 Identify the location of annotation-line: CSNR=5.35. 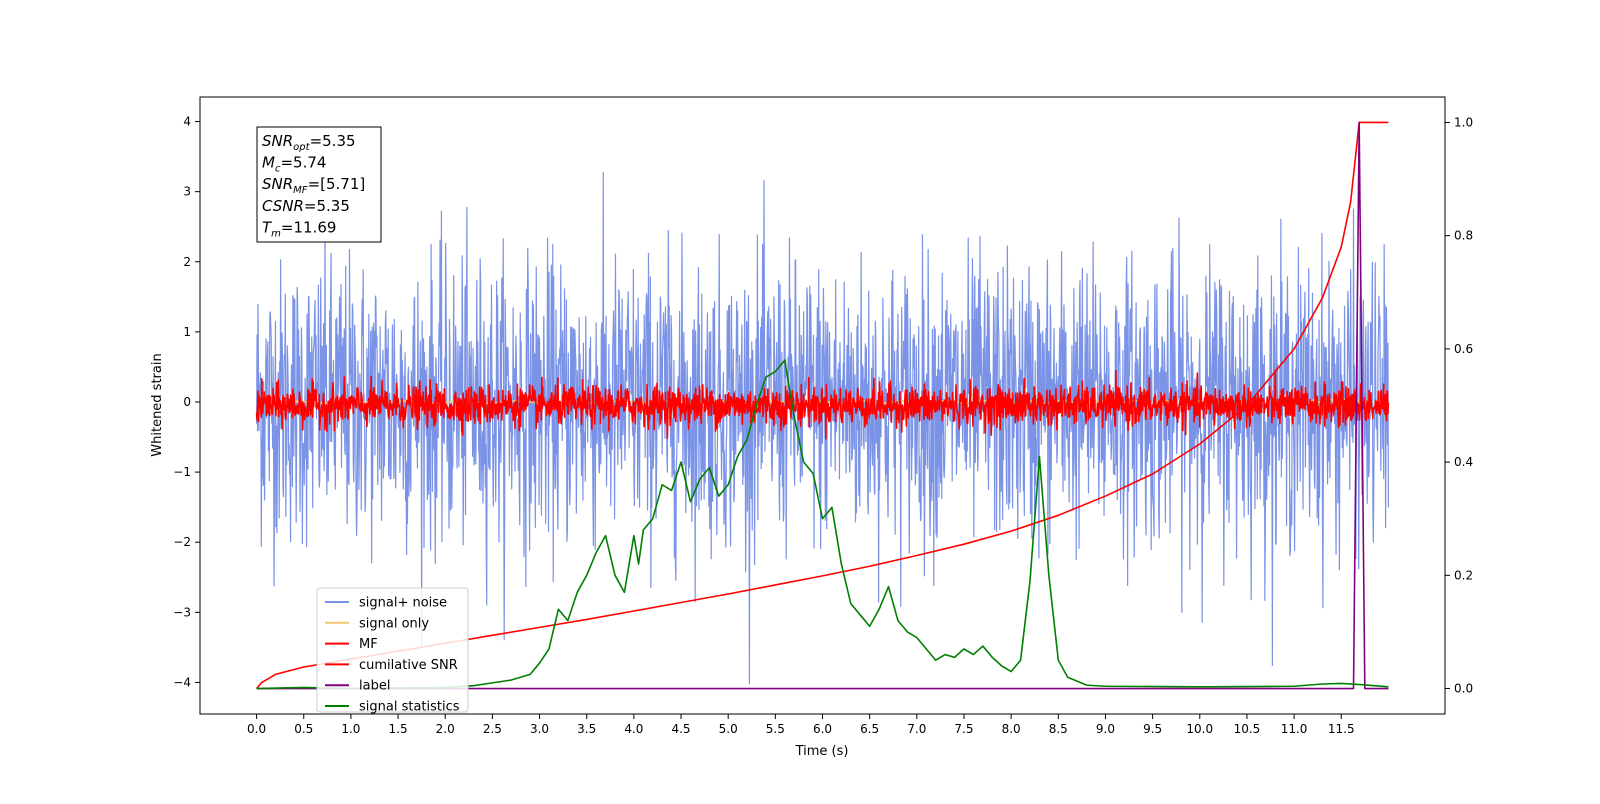
(306, 206).